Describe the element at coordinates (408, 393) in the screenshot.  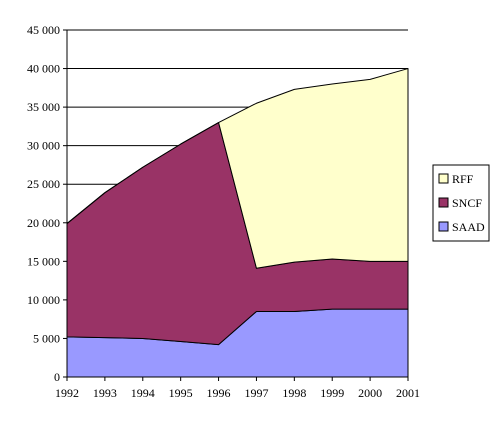
I see `x-tick-label-9: 2001` at that location.